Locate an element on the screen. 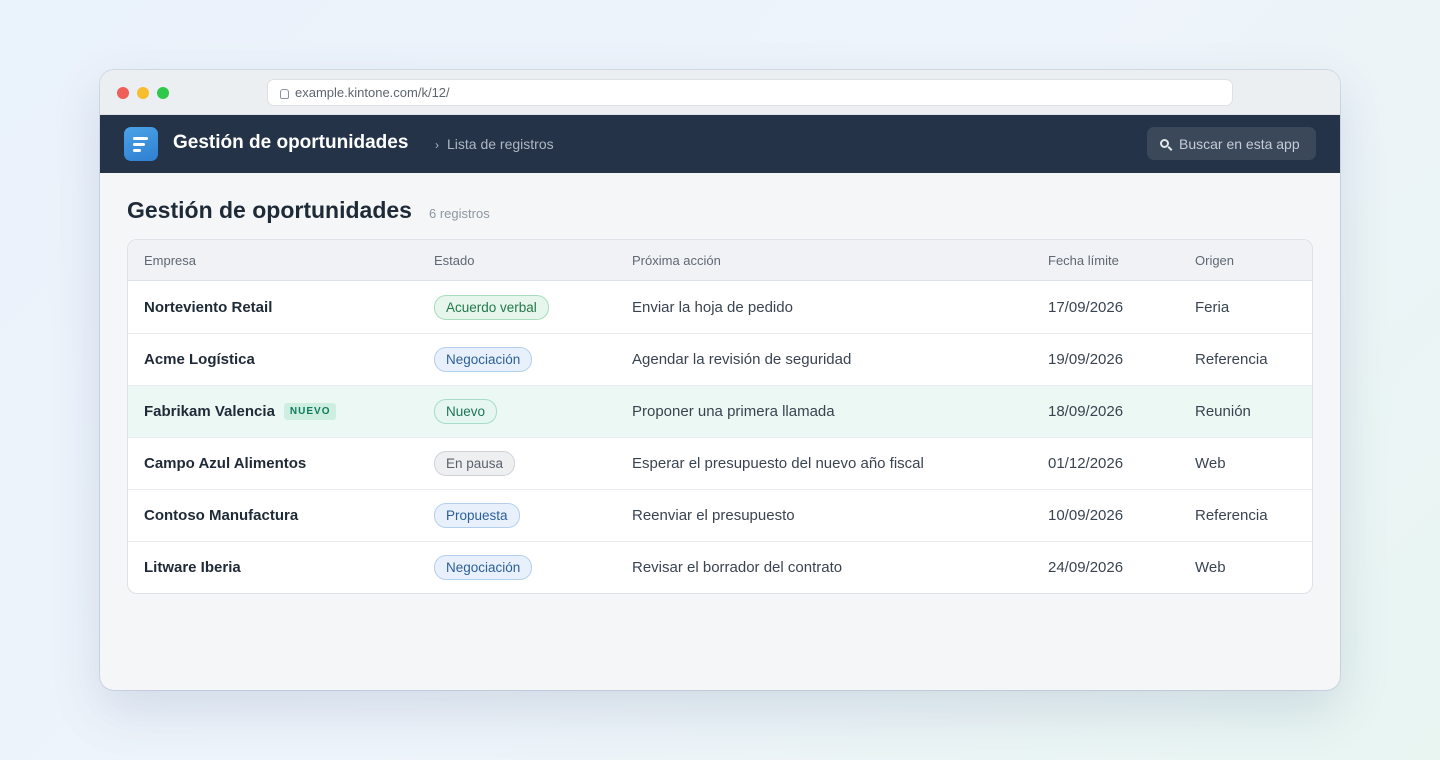 The width and height of the screenshot is (1440, 760). due-date-cell: 17/09/2026 is located at coordinates (1086, 307).